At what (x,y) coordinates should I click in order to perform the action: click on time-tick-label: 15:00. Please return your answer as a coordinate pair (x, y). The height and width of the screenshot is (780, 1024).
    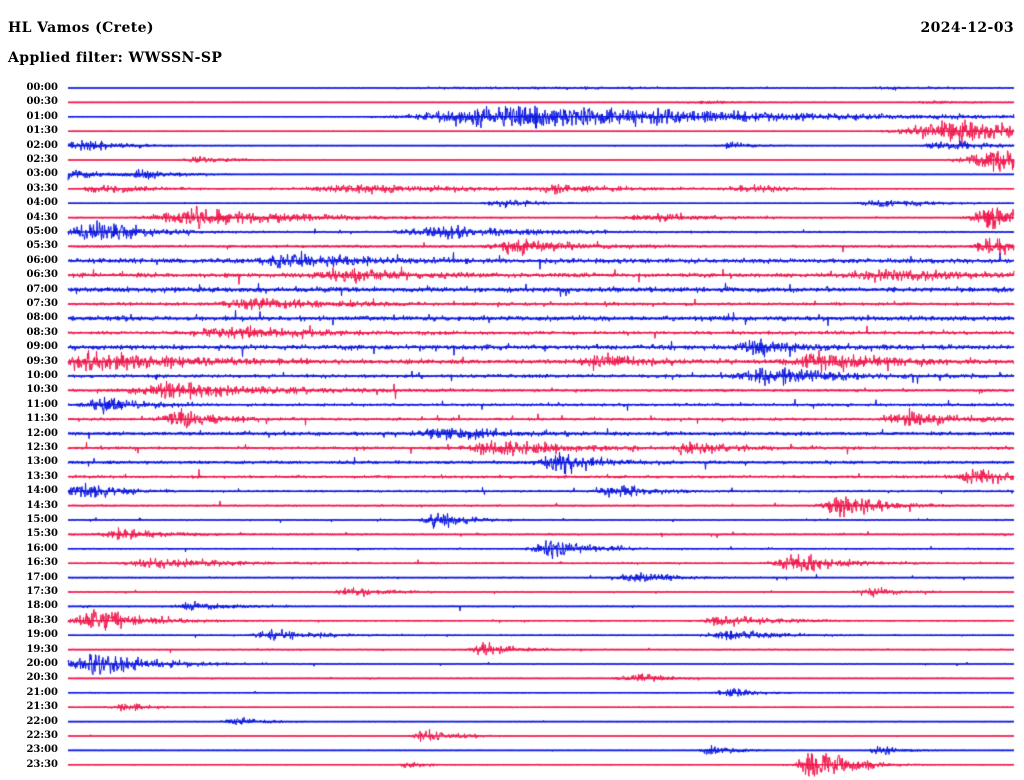
    Looking at the image, I should click on (42, 519).